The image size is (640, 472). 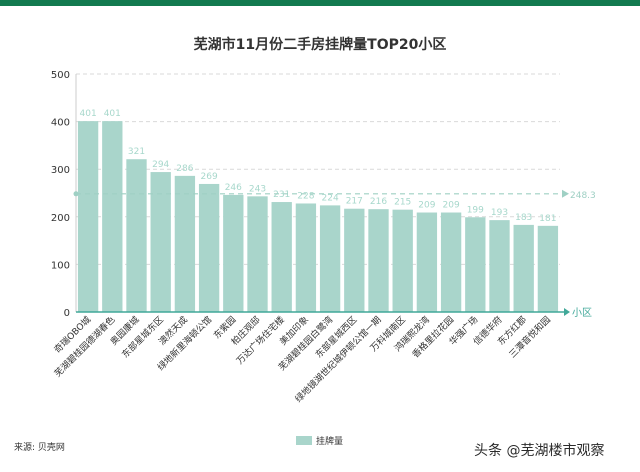 I want to click on data-label: 224, so click(x=330, y=198).